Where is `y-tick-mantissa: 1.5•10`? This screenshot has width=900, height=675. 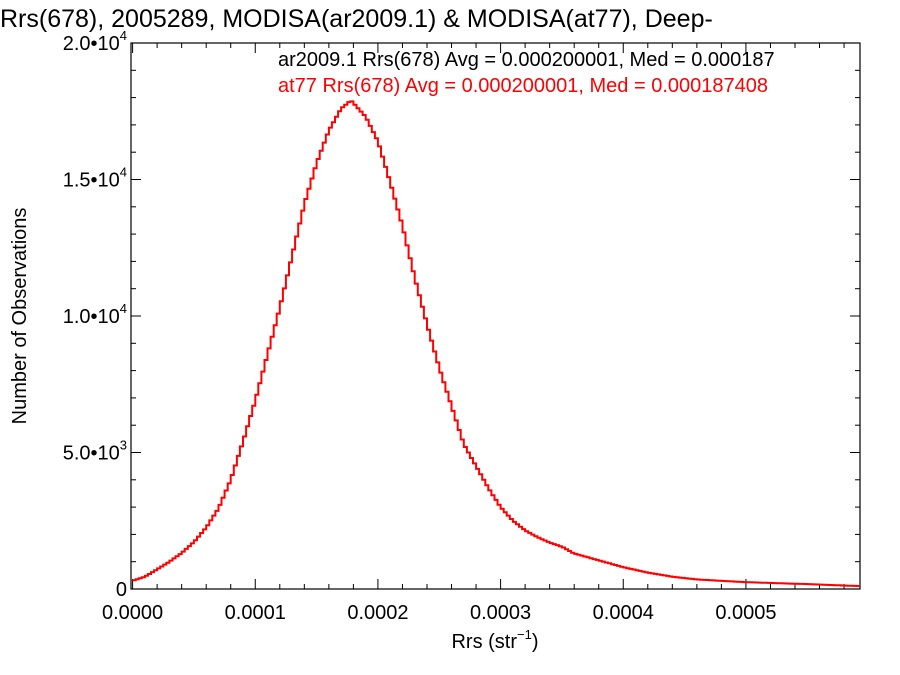
y-tick-mantissa: 1.5•10 is located at coordinates (91, 181).